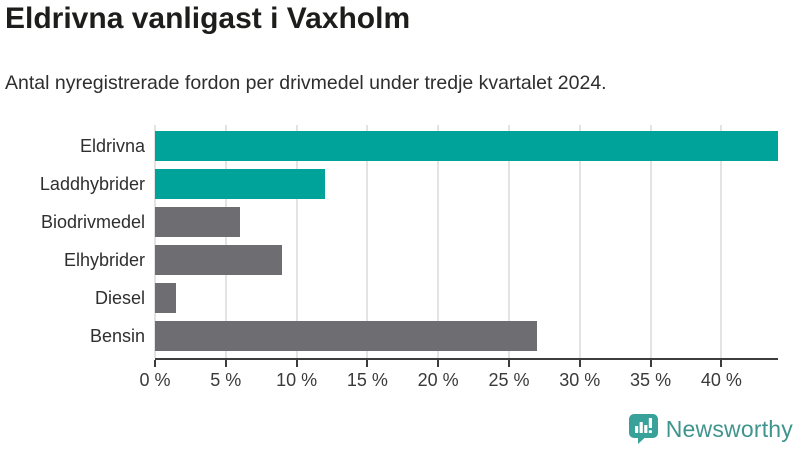  I want to click on category-label: Diesel, so click(119, 298).